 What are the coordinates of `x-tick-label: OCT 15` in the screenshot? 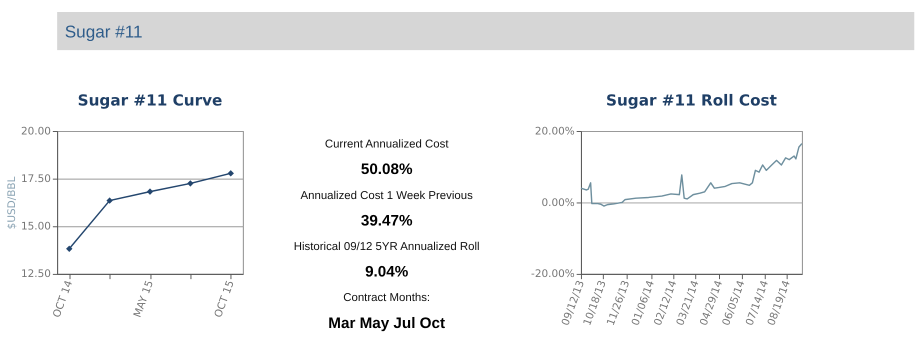 It's located at (224, 299).